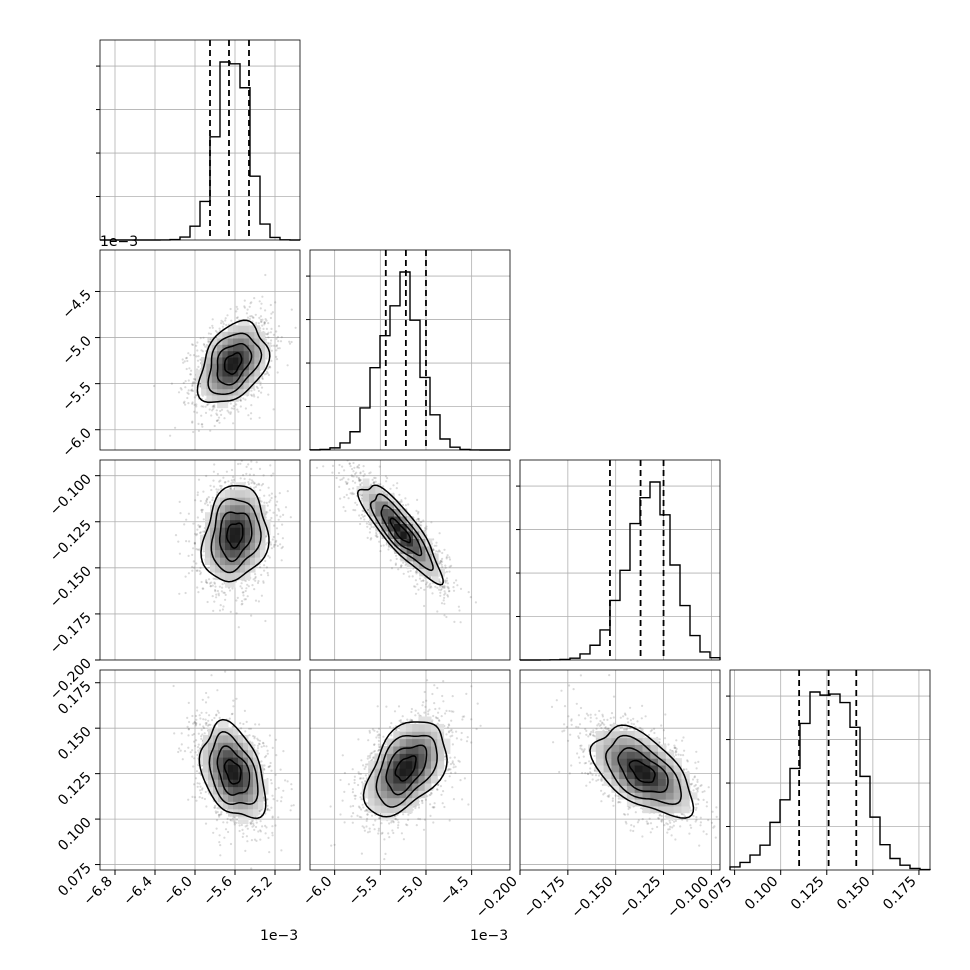  I want to click on panel-frame, so click(200, 560).